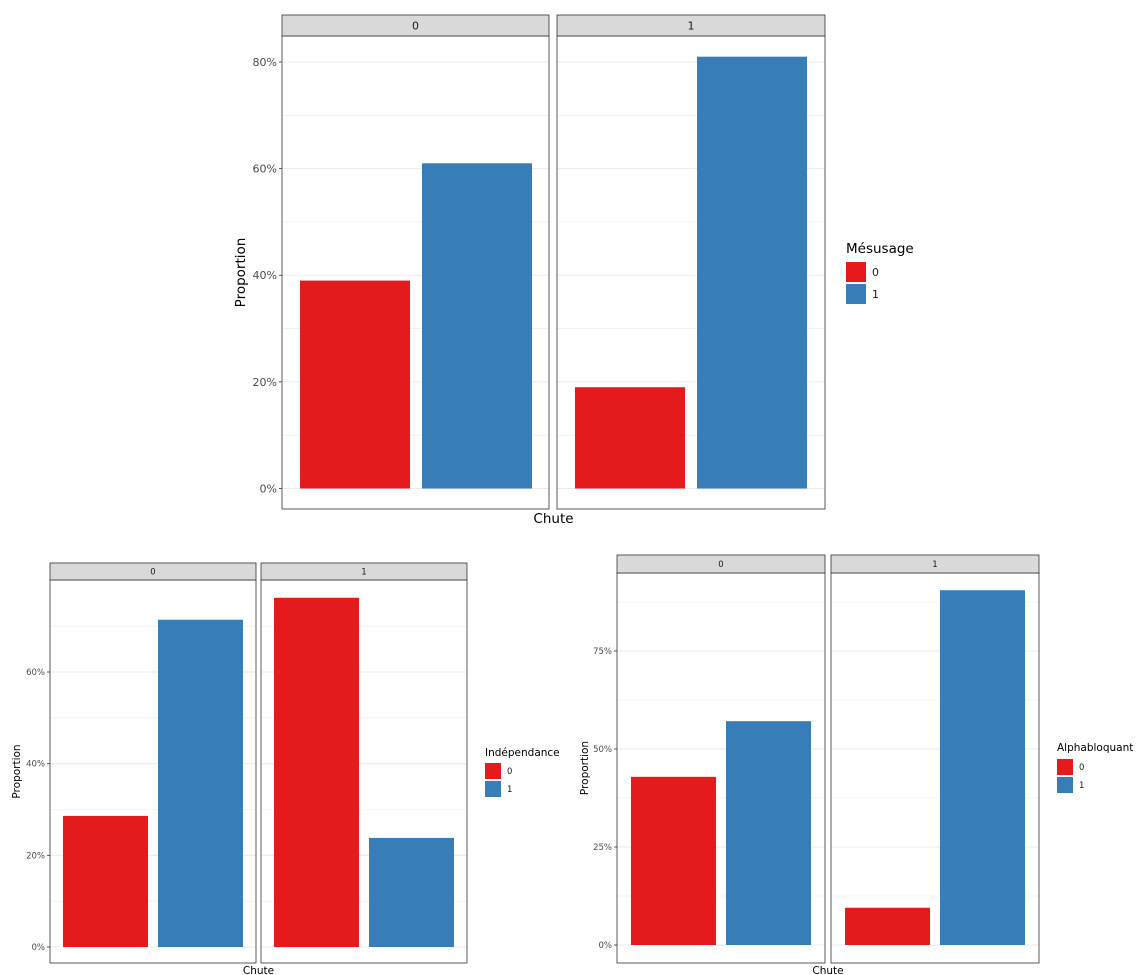  Describe the element at coordinates (522, 772) in the screenshot. I see `legend: Indépendance 0 1` at that location.